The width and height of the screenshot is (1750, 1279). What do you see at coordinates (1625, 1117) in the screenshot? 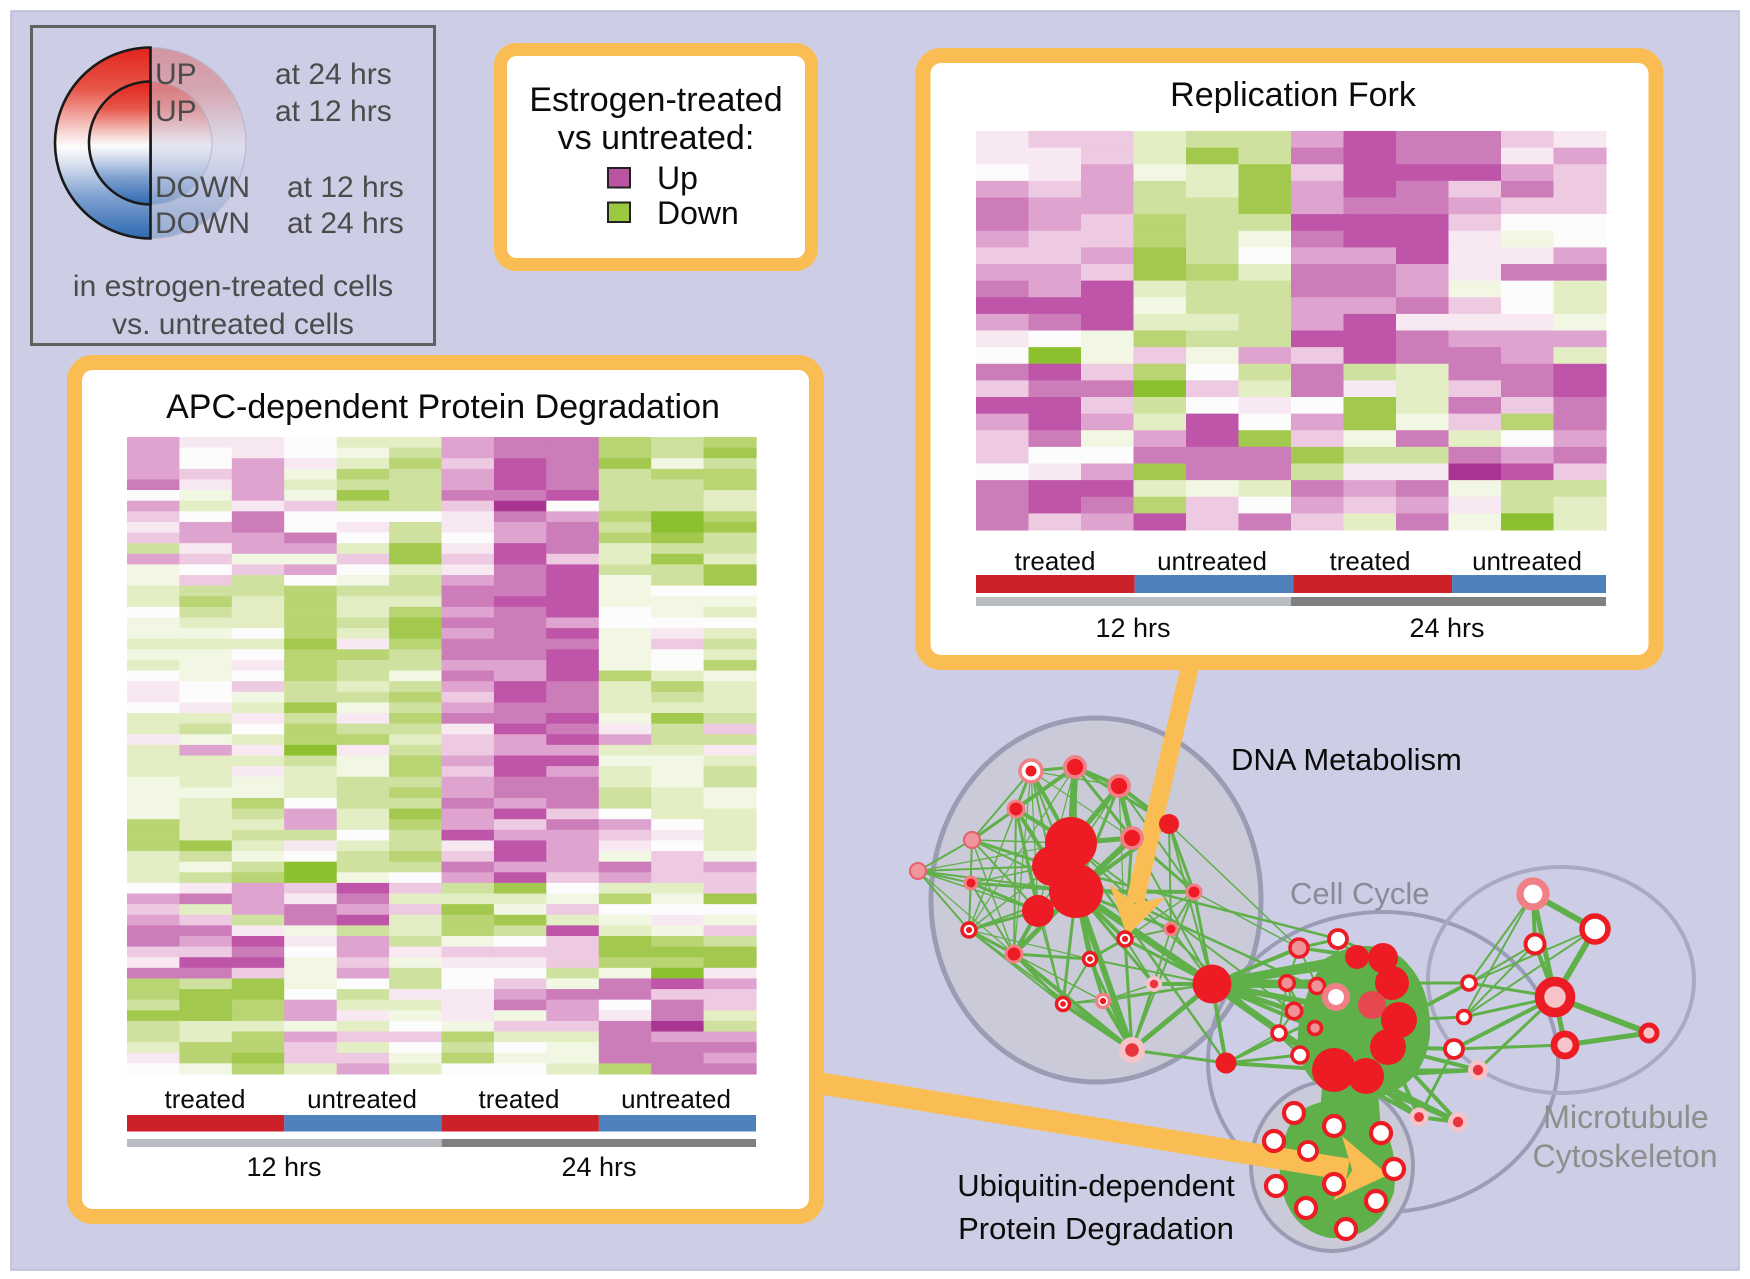
I see `svg-text: Microtubule` at bounding box center [1625, 1117].